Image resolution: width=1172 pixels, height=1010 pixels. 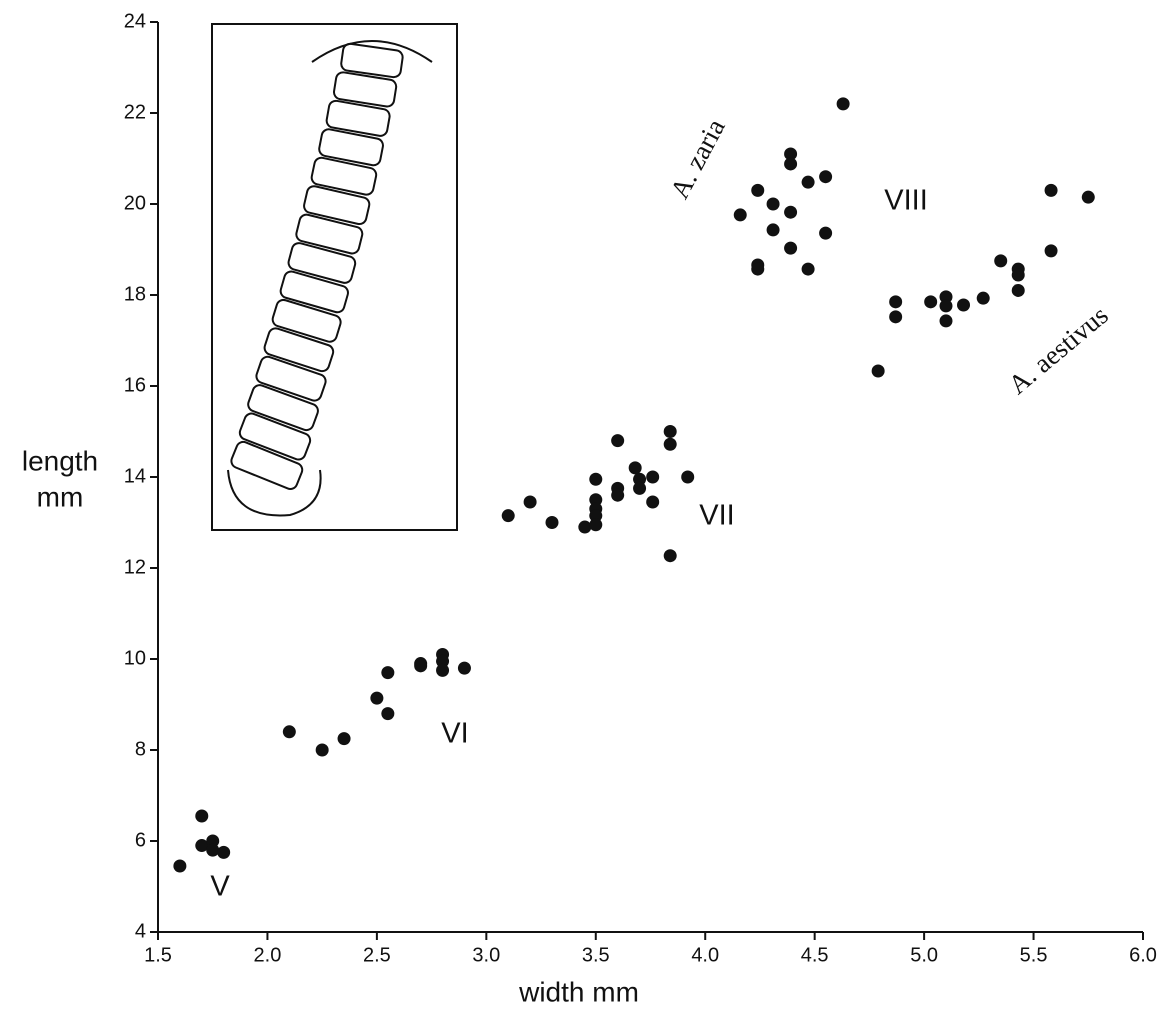 I want to click on y-tick-label: 10, so click(x=135, y=658).